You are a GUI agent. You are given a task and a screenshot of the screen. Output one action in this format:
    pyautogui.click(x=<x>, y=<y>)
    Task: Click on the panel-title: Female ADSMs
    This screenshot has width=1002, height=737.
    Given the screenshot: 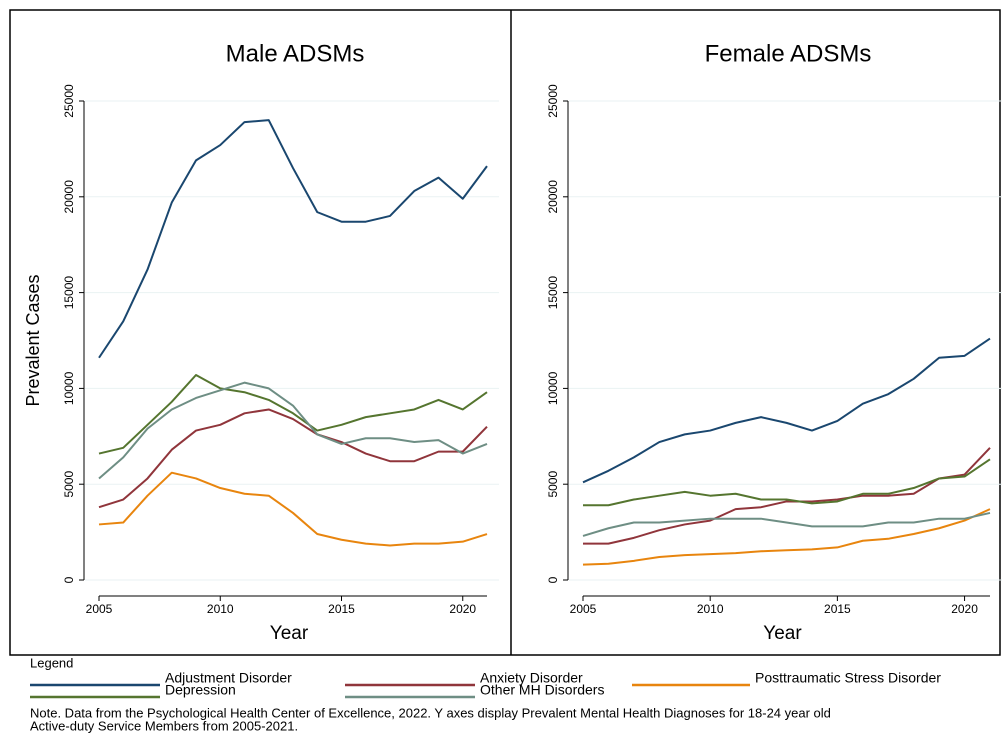 What is the action you would take?
    pyautogui.click(x=788, y=53)
    